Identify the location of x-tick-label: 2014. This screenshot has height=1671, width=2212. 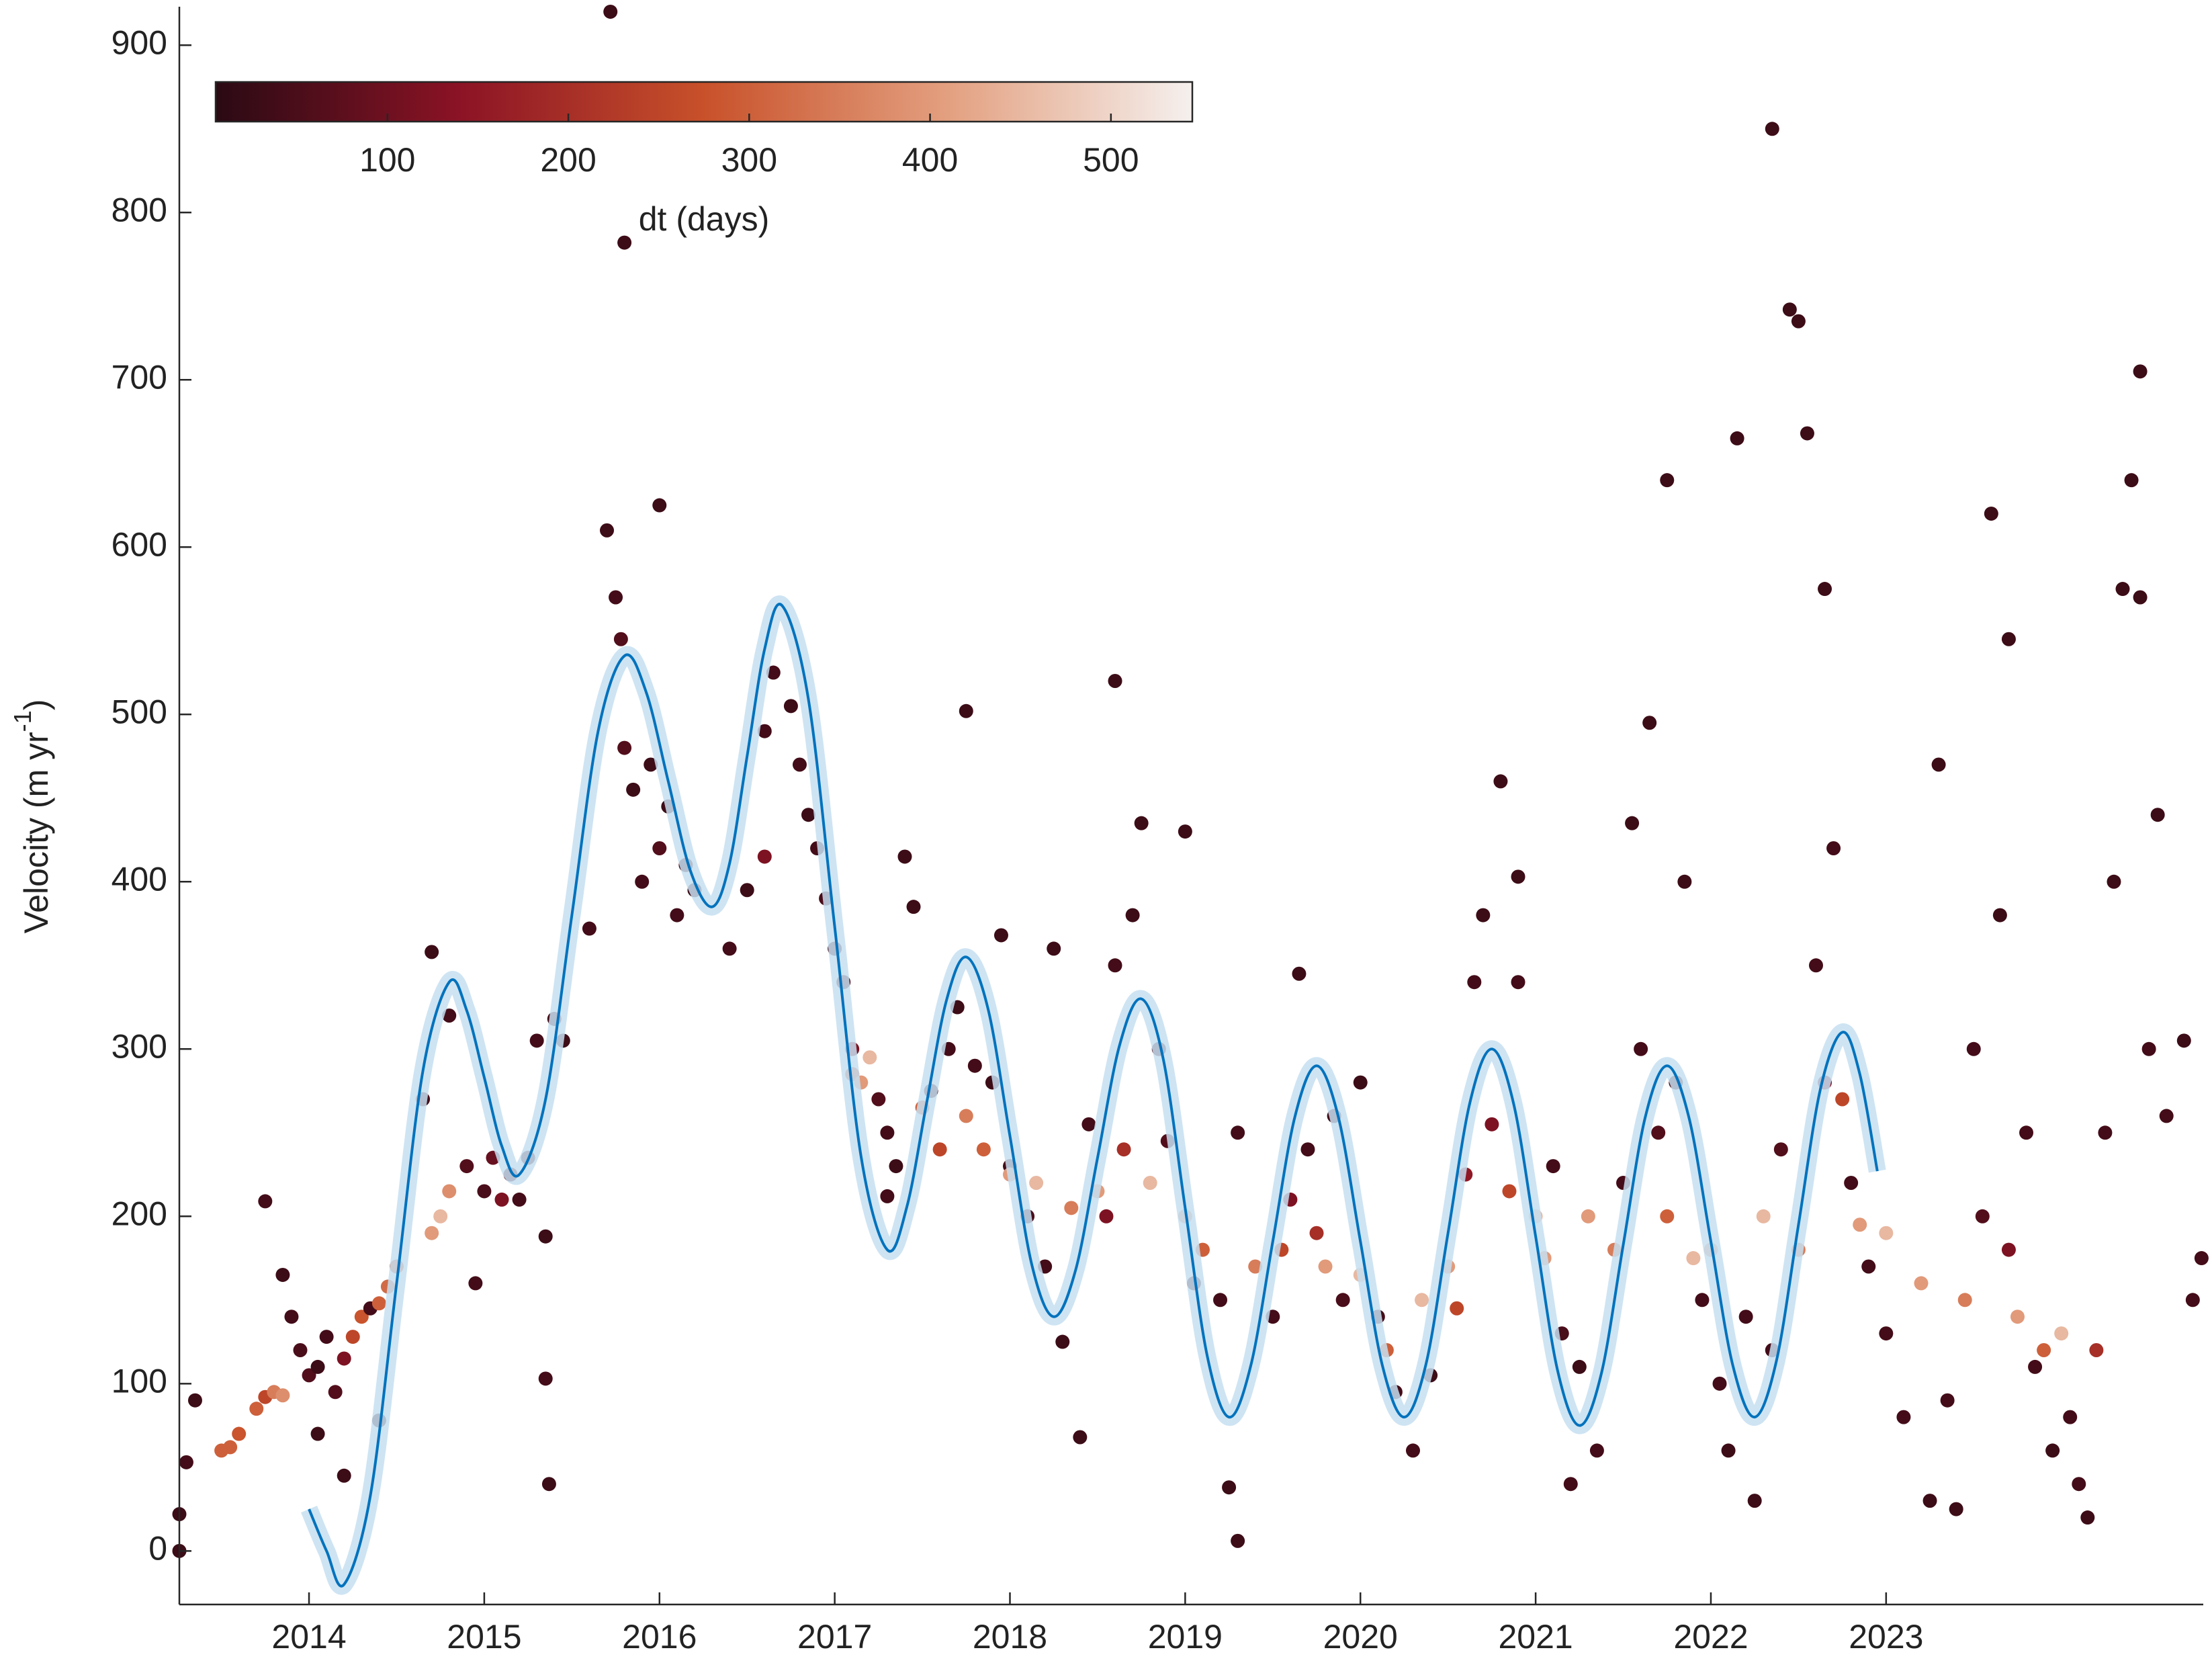
(308, 1637).